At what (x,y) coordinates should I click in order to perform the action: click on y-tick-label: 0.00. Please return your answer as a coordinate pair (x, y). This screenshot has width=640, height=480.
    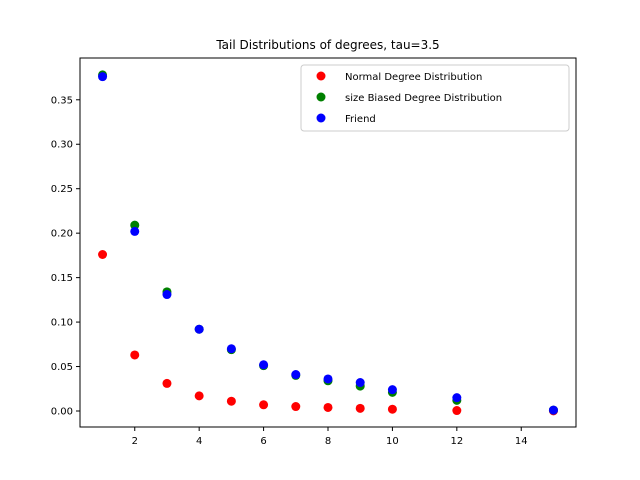
    Looking at the image, I should click on (62, 411).